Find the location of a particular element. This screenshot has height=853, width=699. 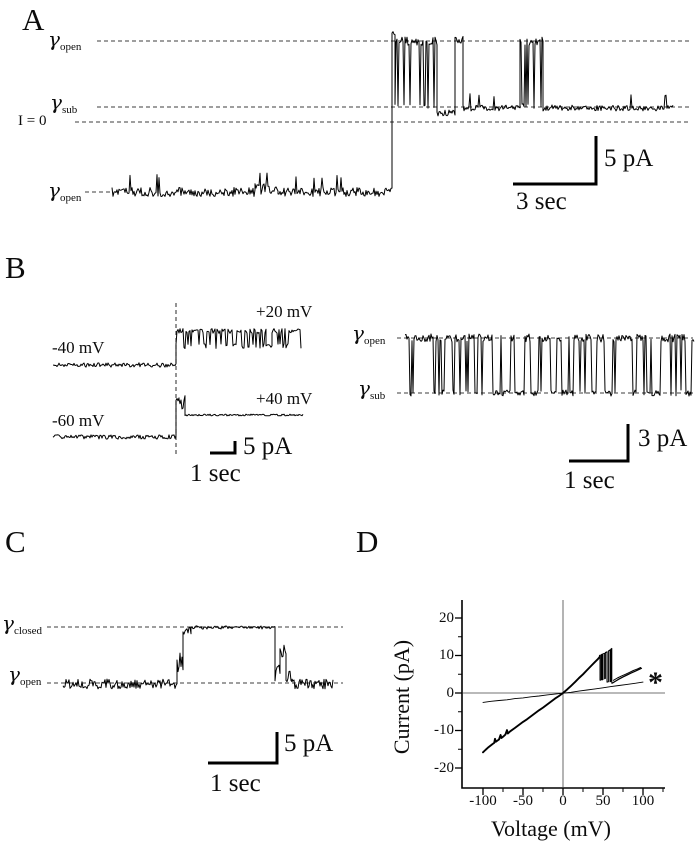

voltage-before-top-label-b: -40 mV is located at coordinates (78, 347).